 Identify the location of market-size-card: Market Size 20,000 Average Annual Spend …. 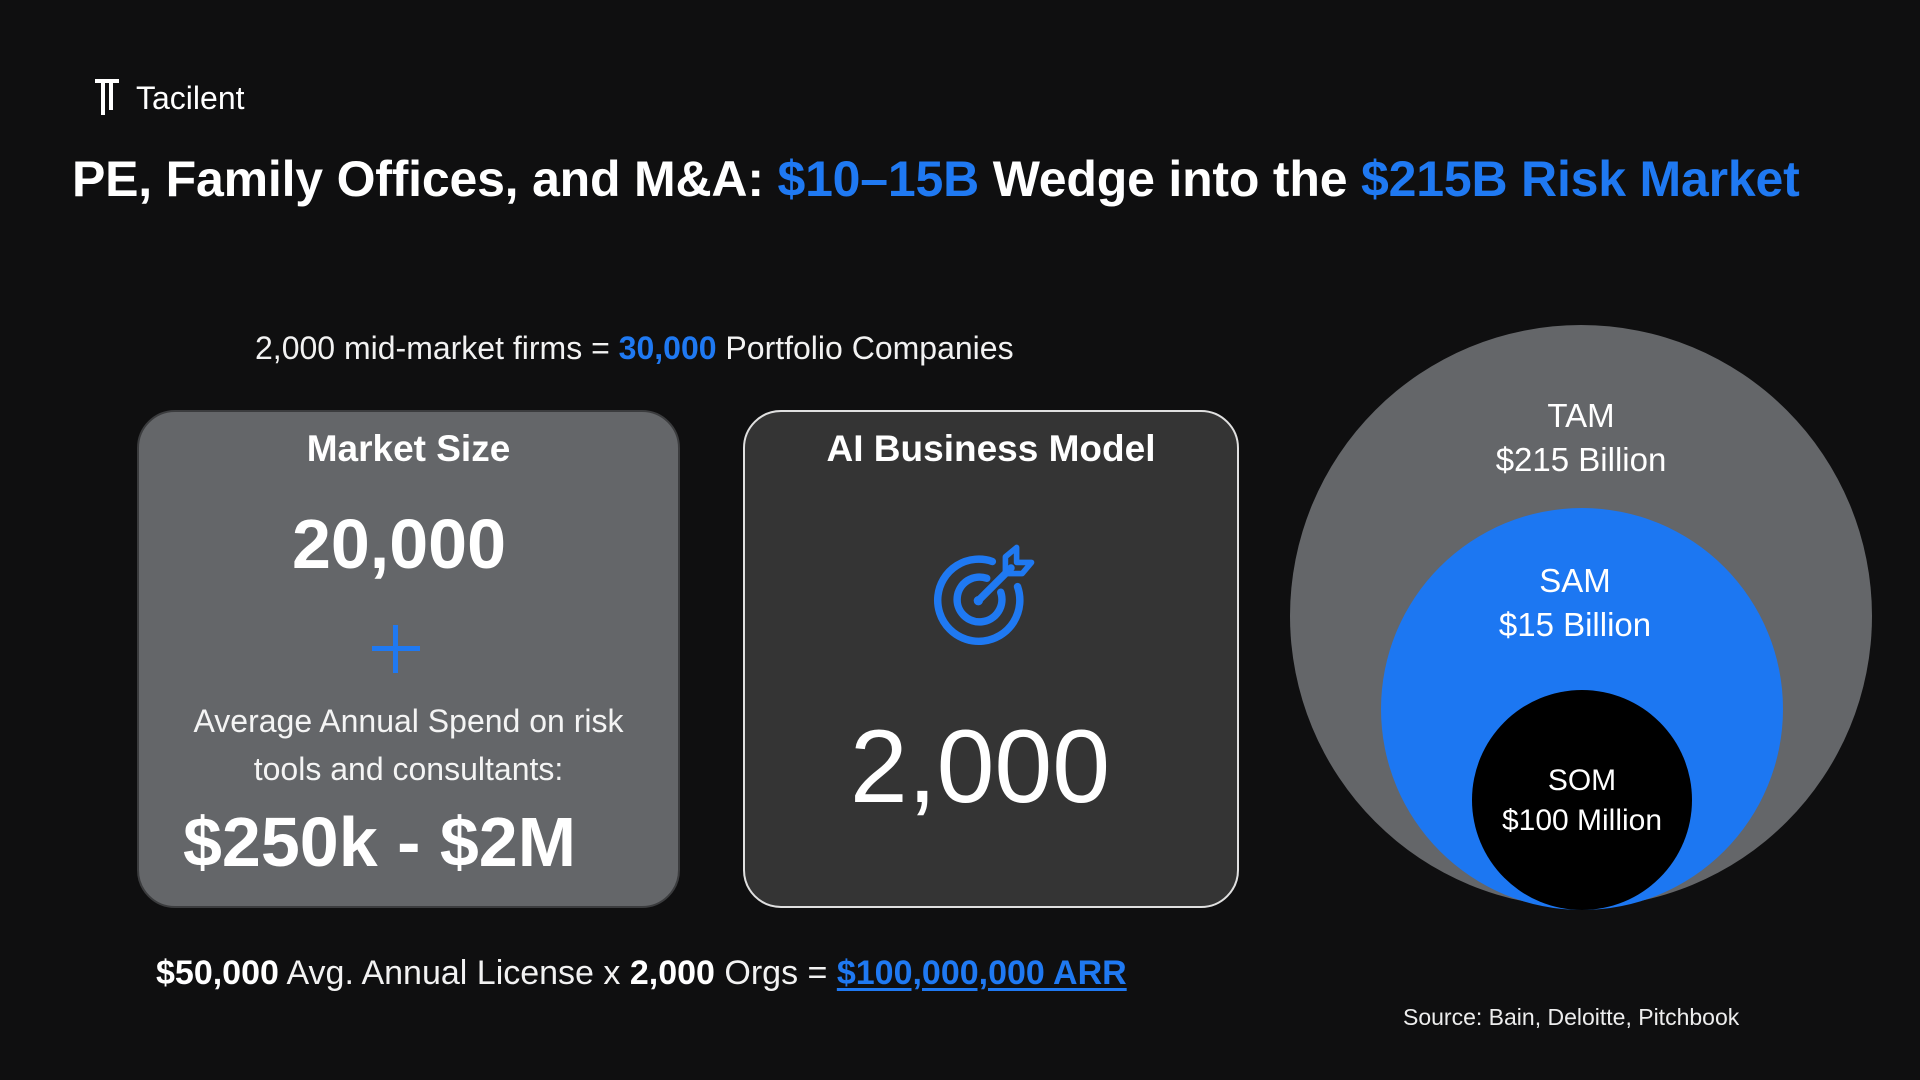
(408, 659).